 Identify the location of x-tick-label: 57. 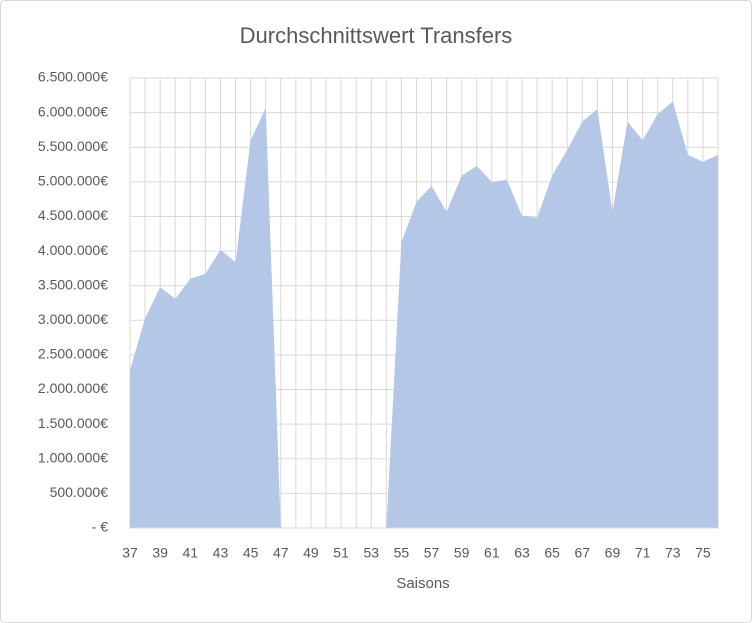
(432, 553).